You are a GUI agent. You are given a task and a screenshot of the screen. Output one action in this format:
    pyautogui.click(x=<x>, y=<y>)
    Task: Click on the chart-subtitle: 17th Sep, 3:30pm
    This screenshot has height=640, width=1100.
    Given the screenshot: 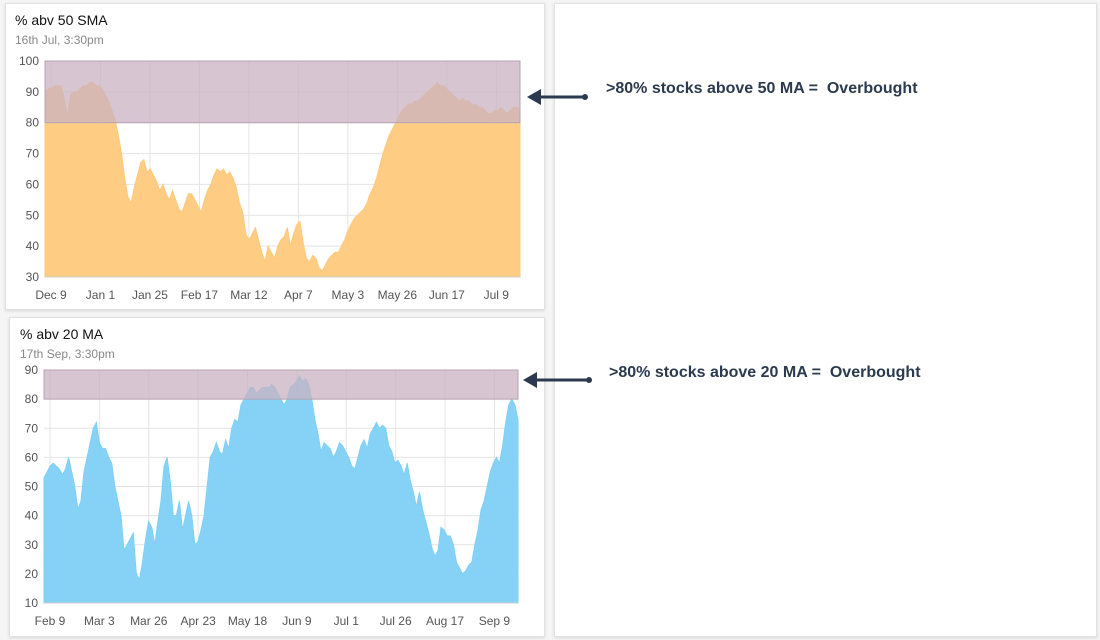 What is the action you would take?
    pyautogui.click(x=67, y=354)
    